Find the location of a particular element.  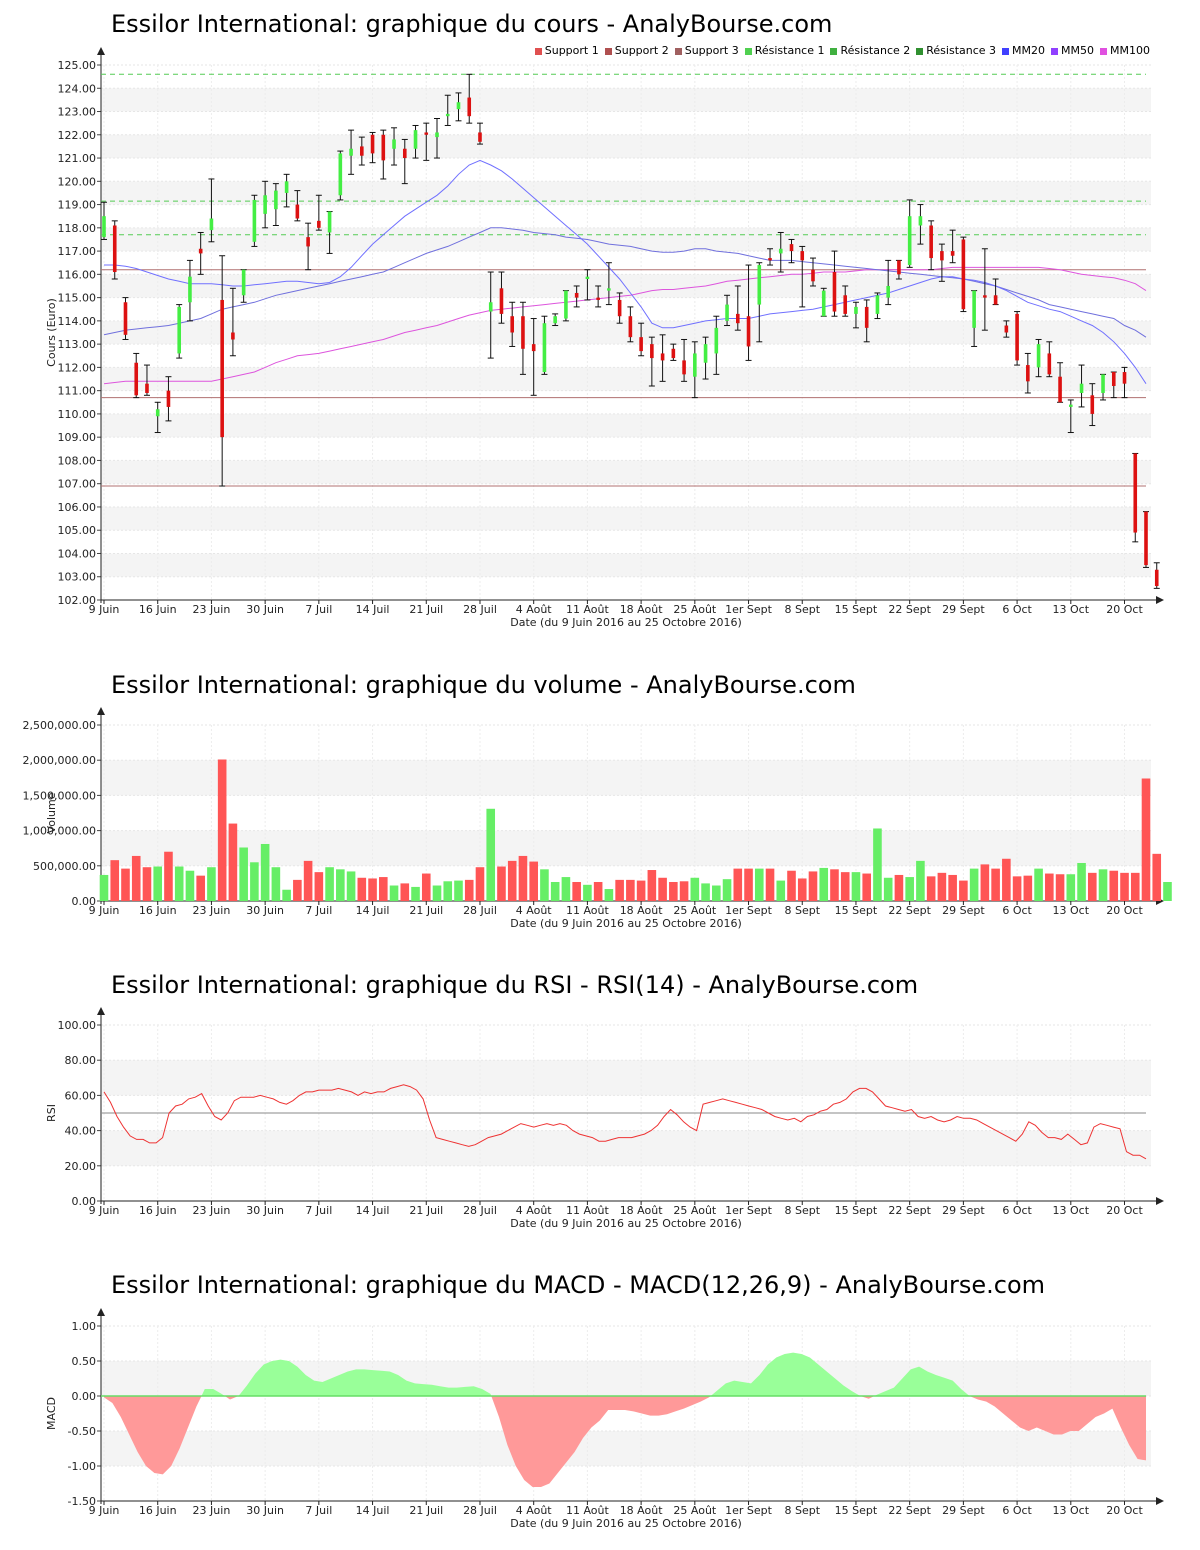

legend-swatch is located at coordinates (748, 51).